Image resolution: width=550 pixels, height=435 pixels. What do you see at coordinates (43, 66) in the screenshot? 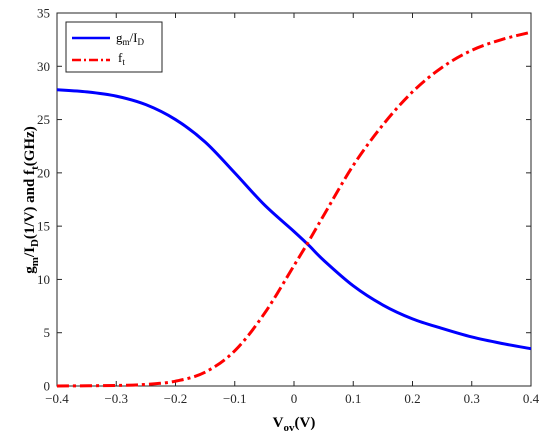
I see `y-tick-label: 30` at bounding box center [43, 66].